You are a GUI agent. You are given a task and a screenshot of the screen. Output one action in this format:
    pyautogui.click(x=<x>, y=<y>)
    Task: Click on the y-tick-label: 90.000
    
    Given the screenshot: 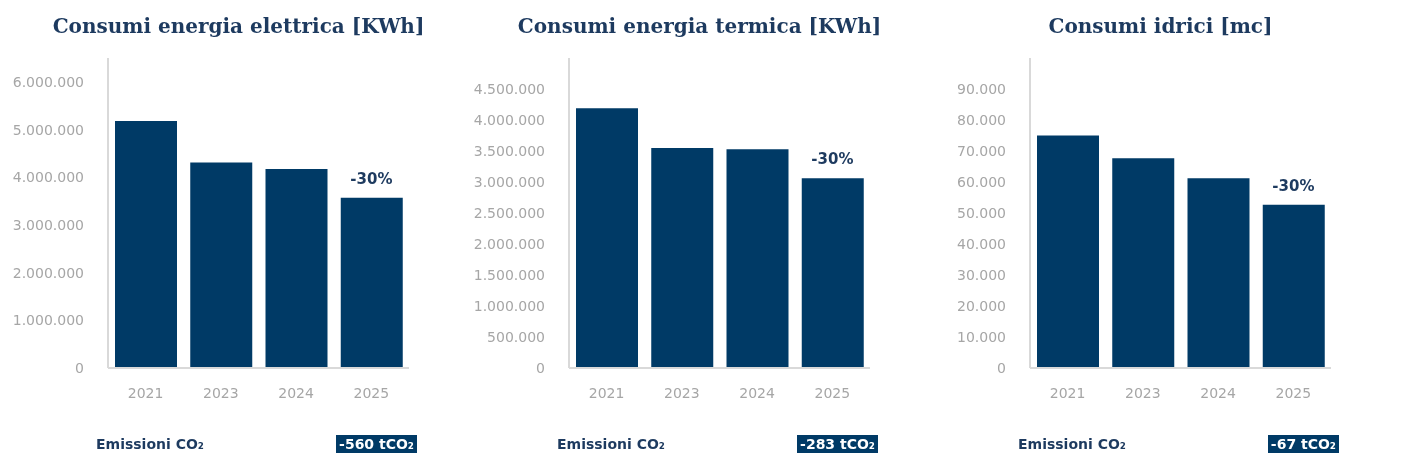 What is the action you would take?
    pyautogui.click(x=981, y=88)
    